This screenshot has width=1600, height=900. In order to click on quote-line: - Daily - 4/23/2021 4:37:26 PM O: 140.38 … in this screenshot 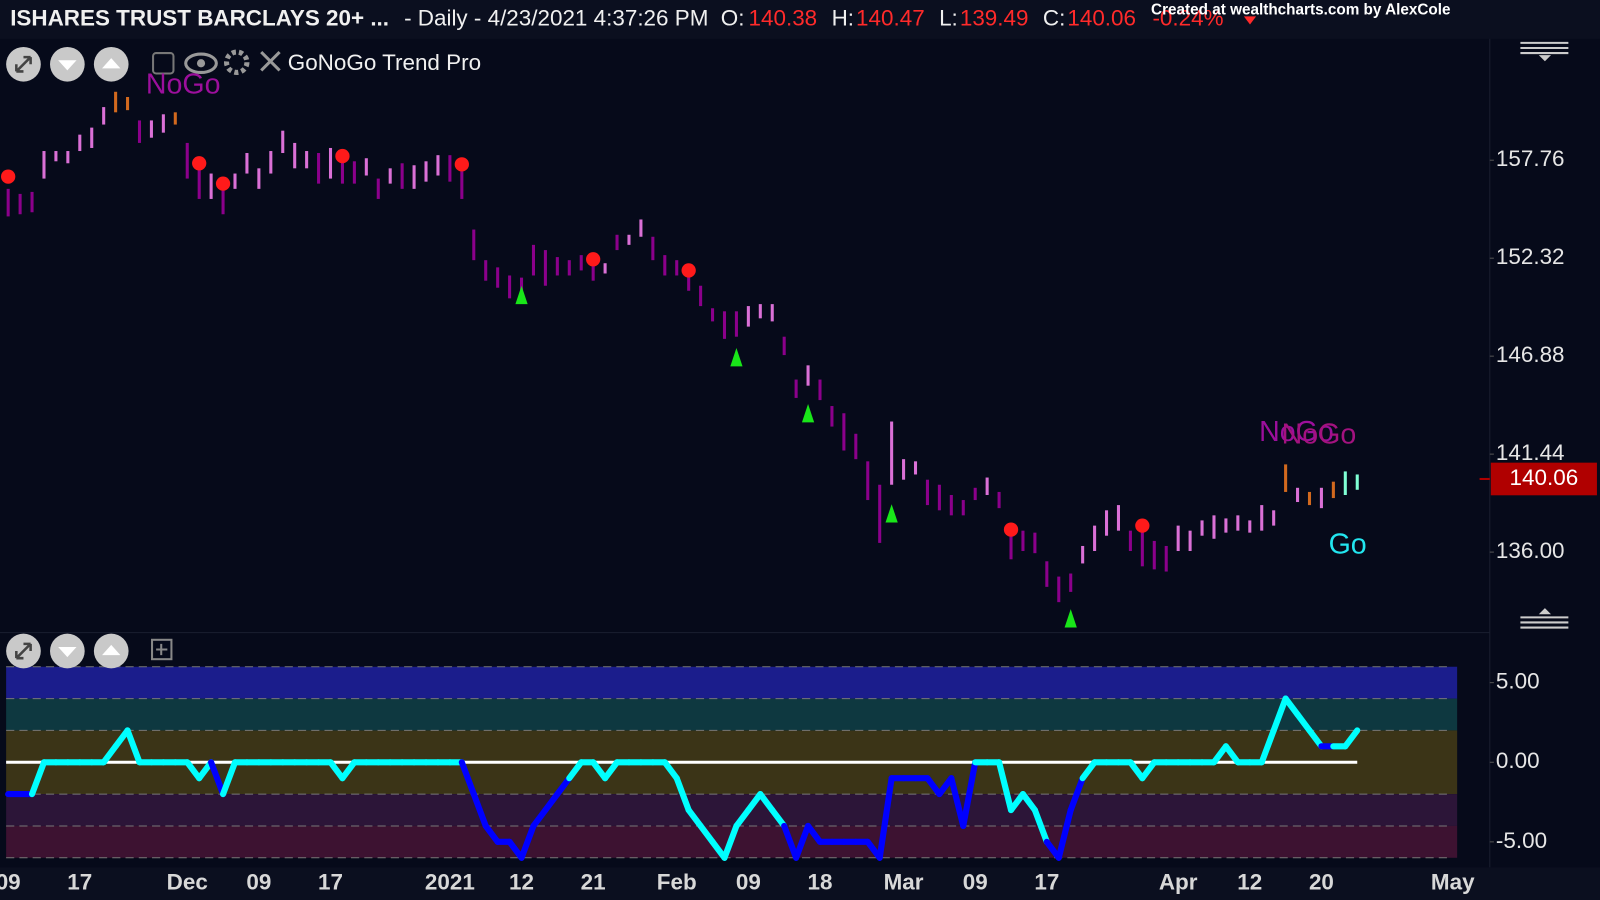, I will do `click(814, 17)`.